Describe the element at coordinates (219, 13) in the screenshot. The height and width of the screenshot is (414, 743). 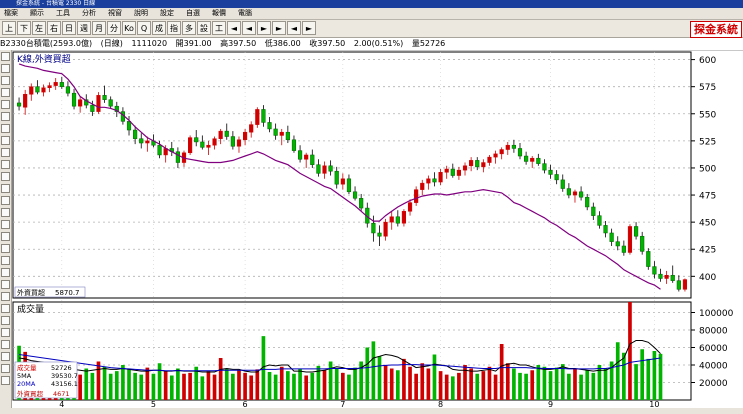
I see `menu-item-8: 報價` at that location.